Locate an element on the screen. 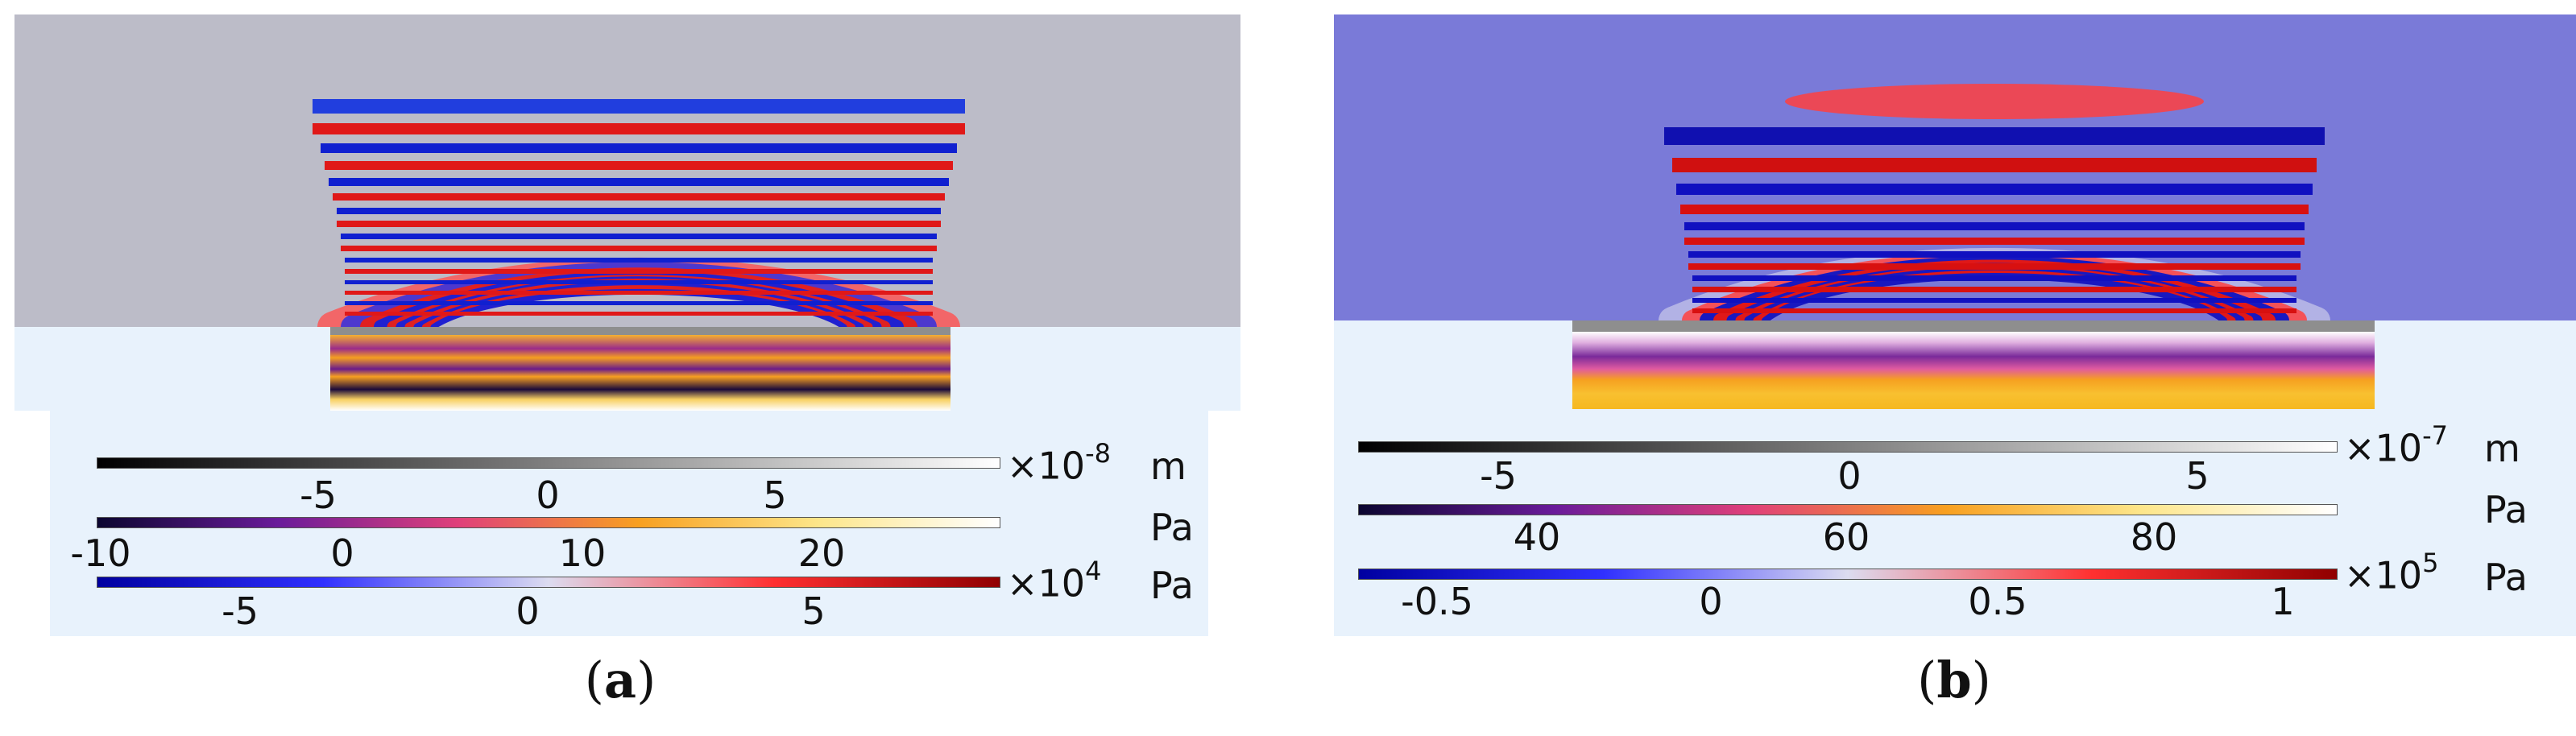 The image size is (2576, 736). scale-a-displacement-bar is located at coordinates (548, 463).